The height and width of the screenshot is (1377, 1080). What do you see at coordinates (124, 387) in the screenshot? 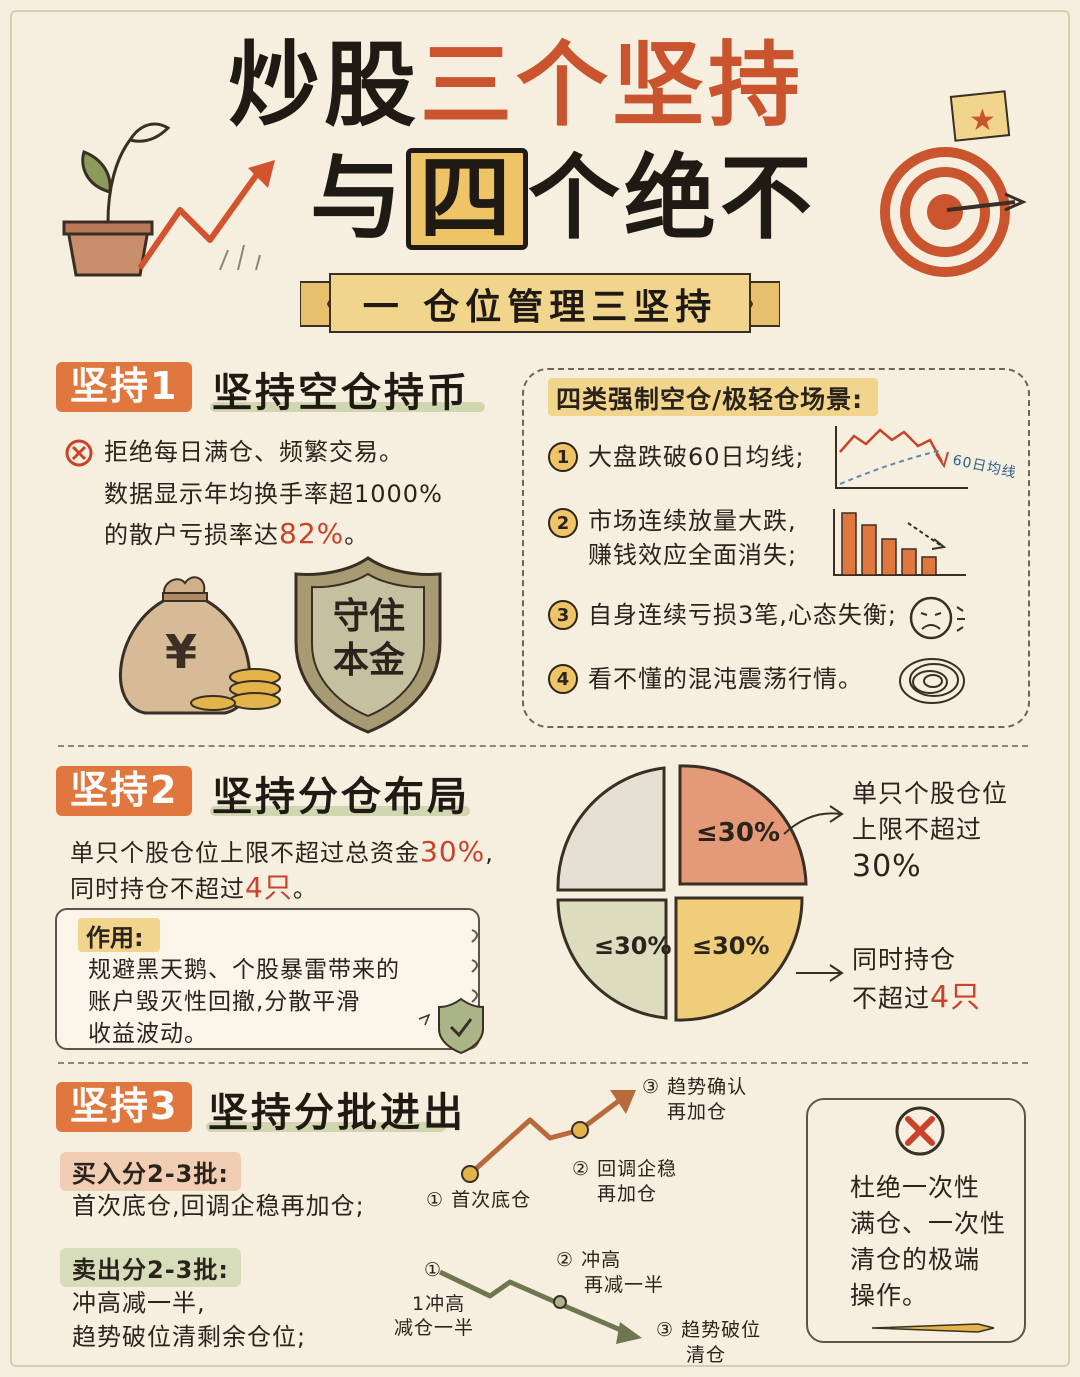
I see `section1-tag: 坚持1` at bounding box center [124, 387].